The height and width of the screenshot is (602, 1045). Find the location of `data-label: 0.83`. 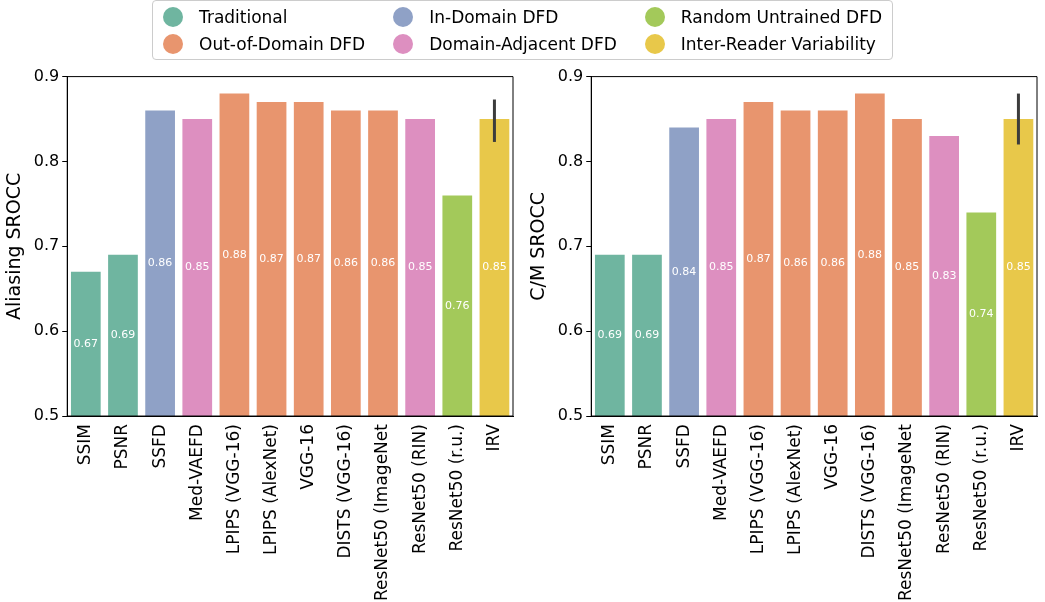

data-label: 0.83 is located at coordinates (944, 275).